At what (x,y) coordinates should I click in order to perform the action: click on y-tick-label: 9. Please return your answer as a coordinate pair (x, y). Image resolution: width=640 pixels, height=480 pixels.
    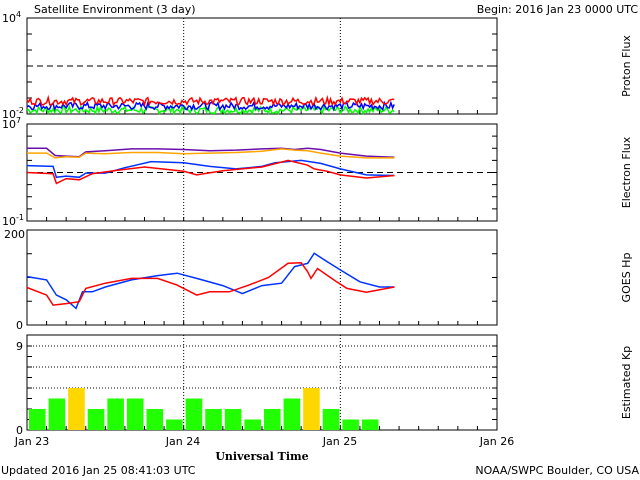
    Looking at the image, I should click on (19, 346).